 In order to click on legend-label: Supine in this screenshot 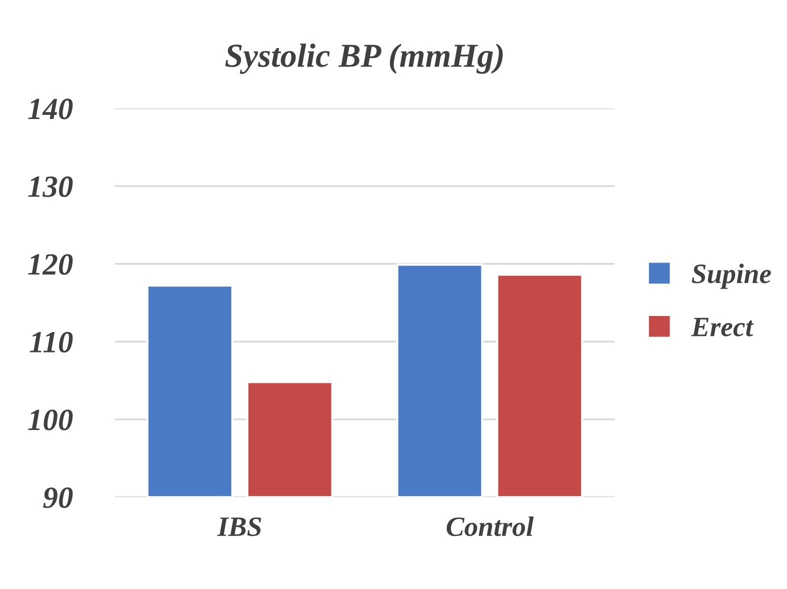, I will do `click(731, 276)`.